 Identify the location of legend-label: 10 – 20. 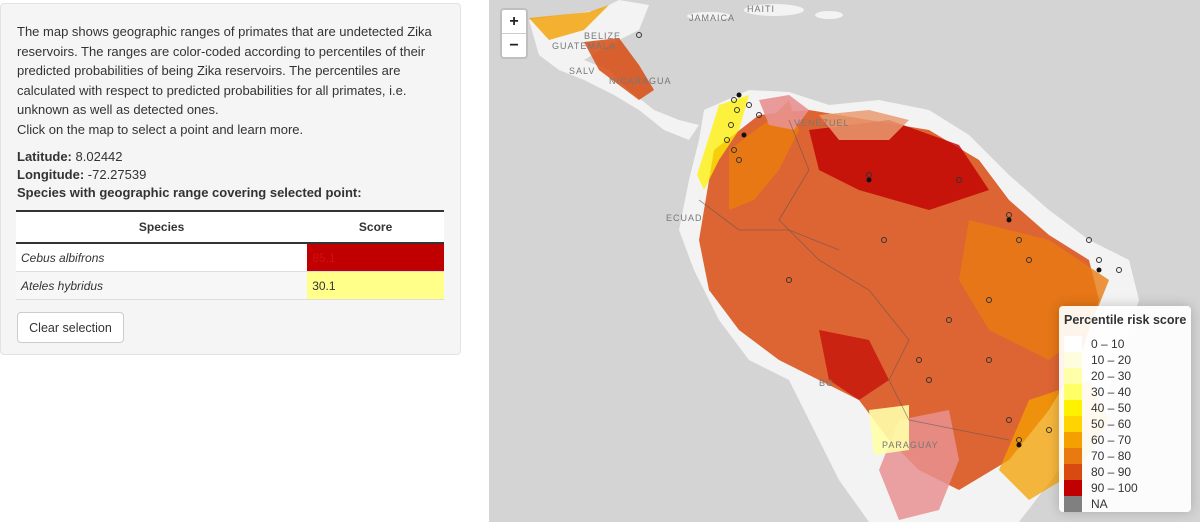
(1111, 360).